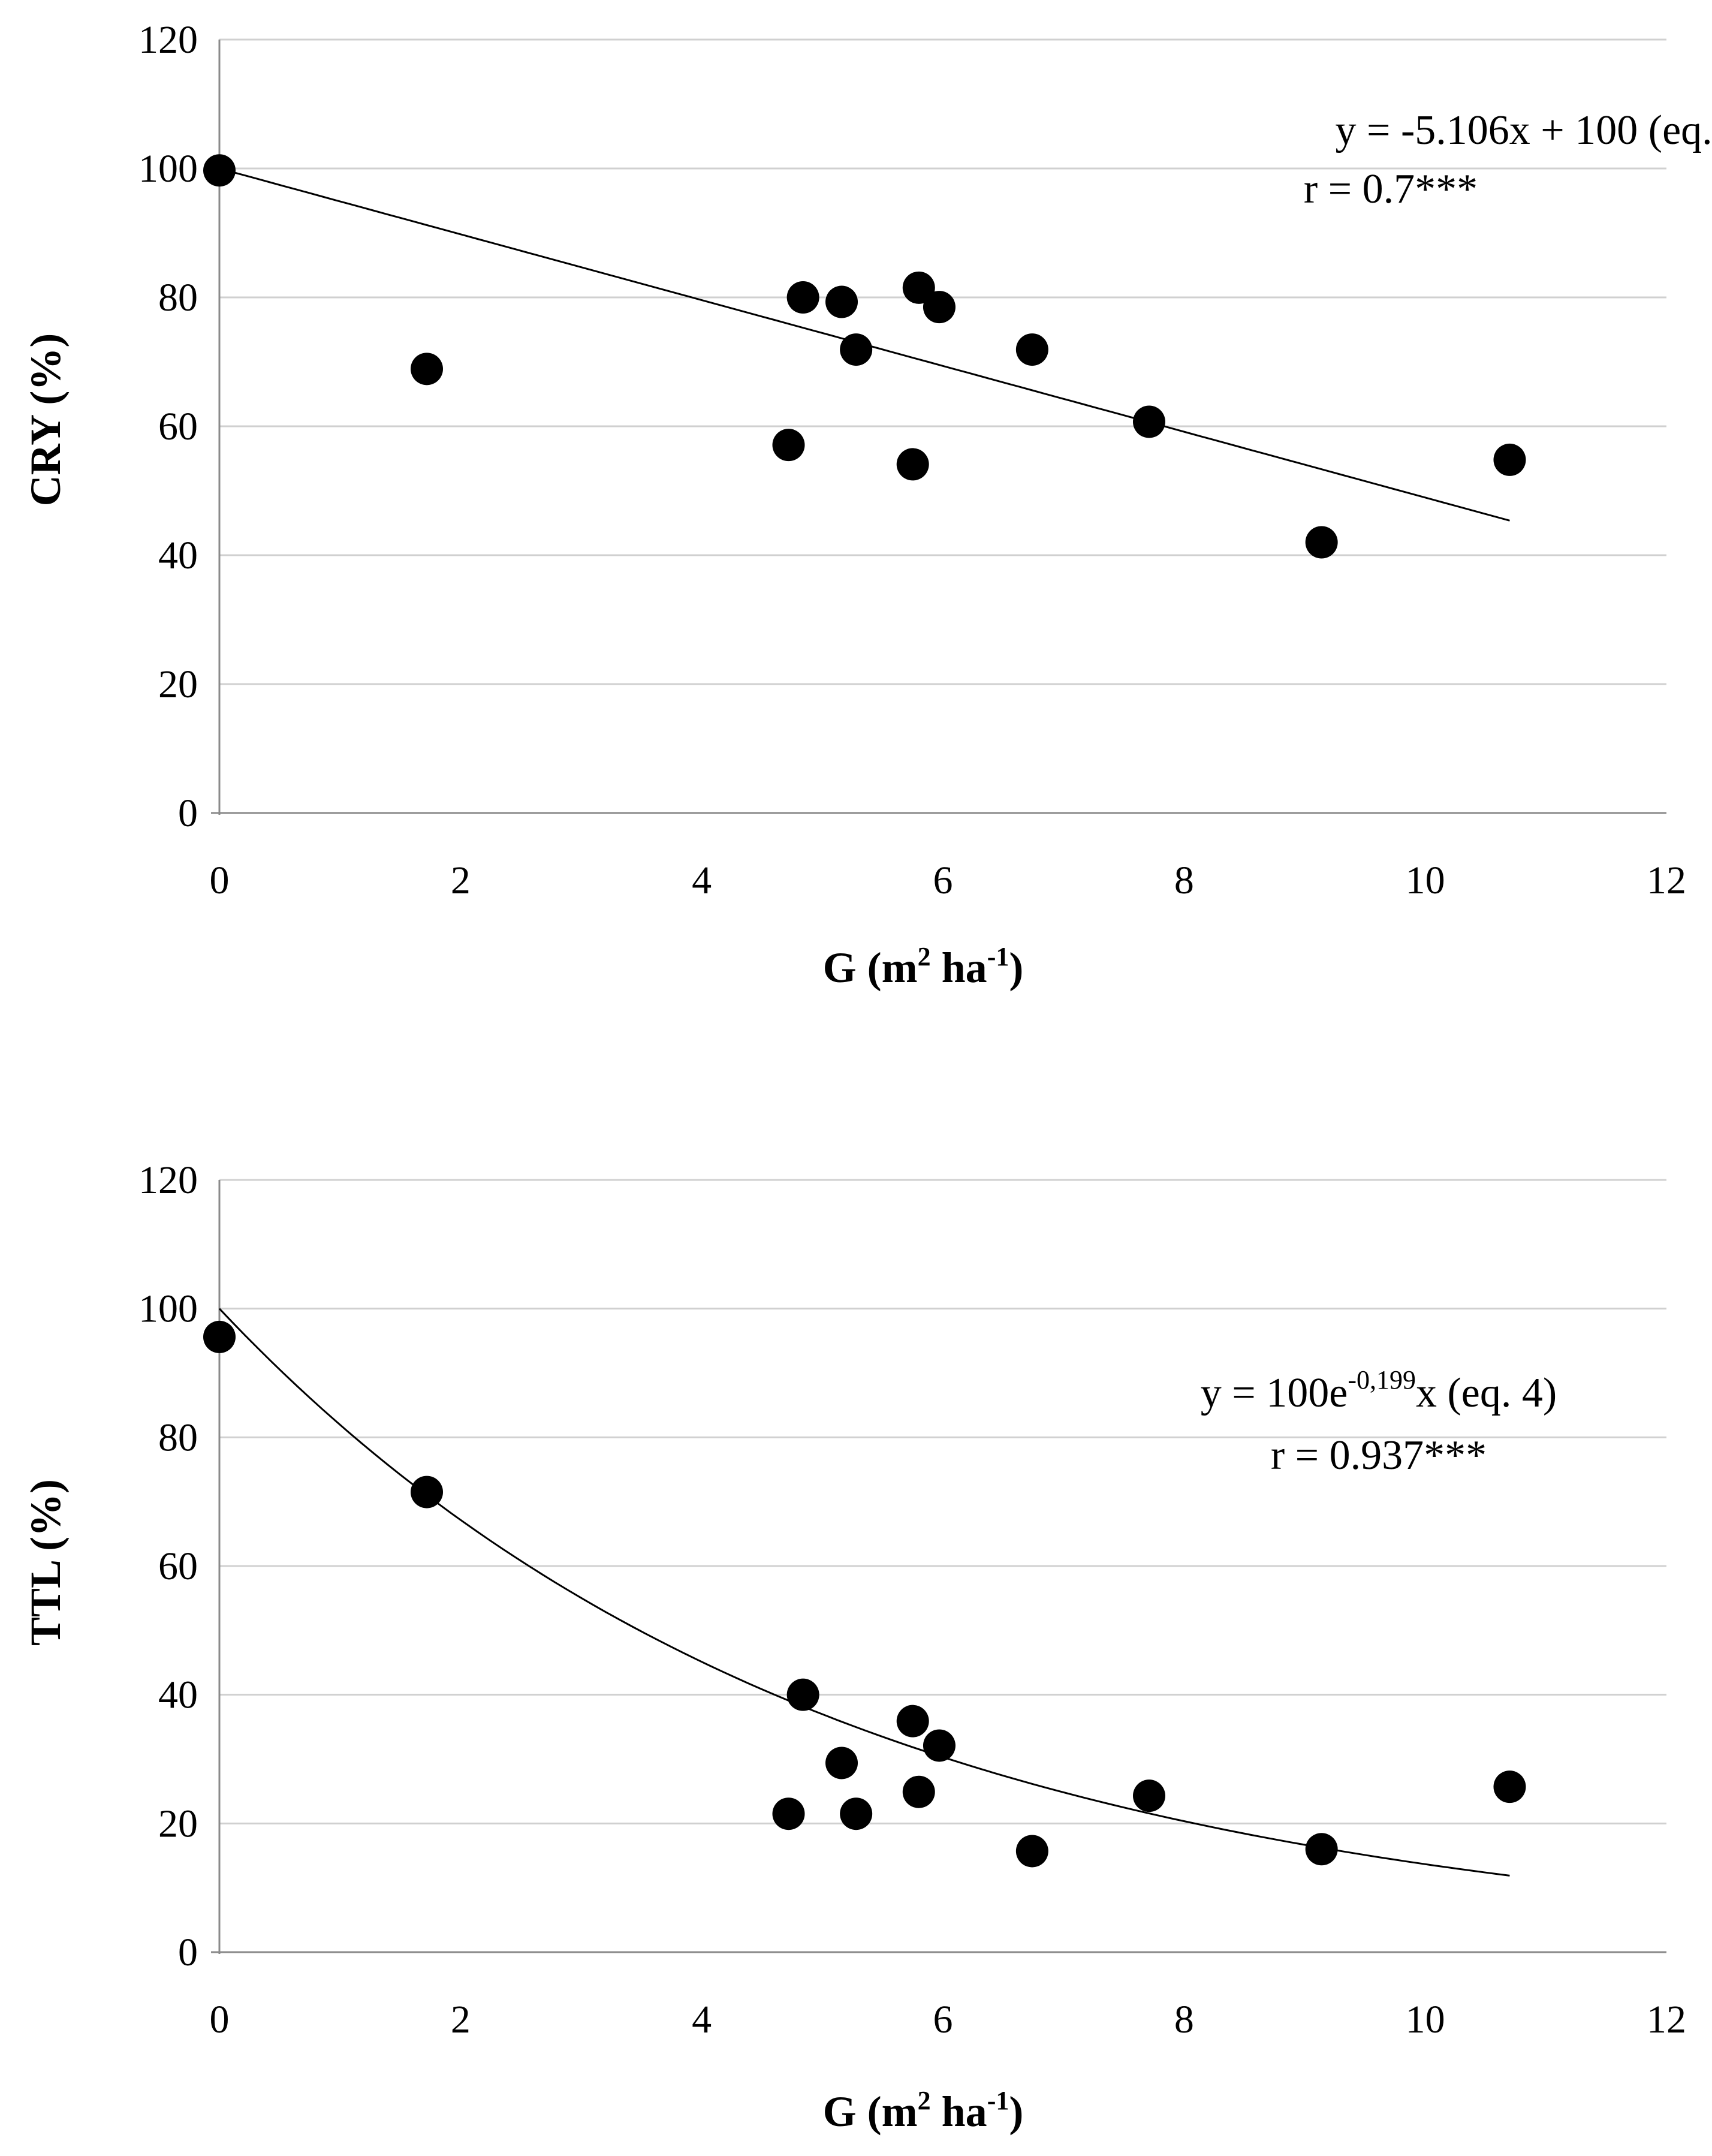 The image size is (1712, 2156). Describe the element at coordinates (46, 1562) in the screenshot. I see `y-axis-title: TTL (%)` at that location.